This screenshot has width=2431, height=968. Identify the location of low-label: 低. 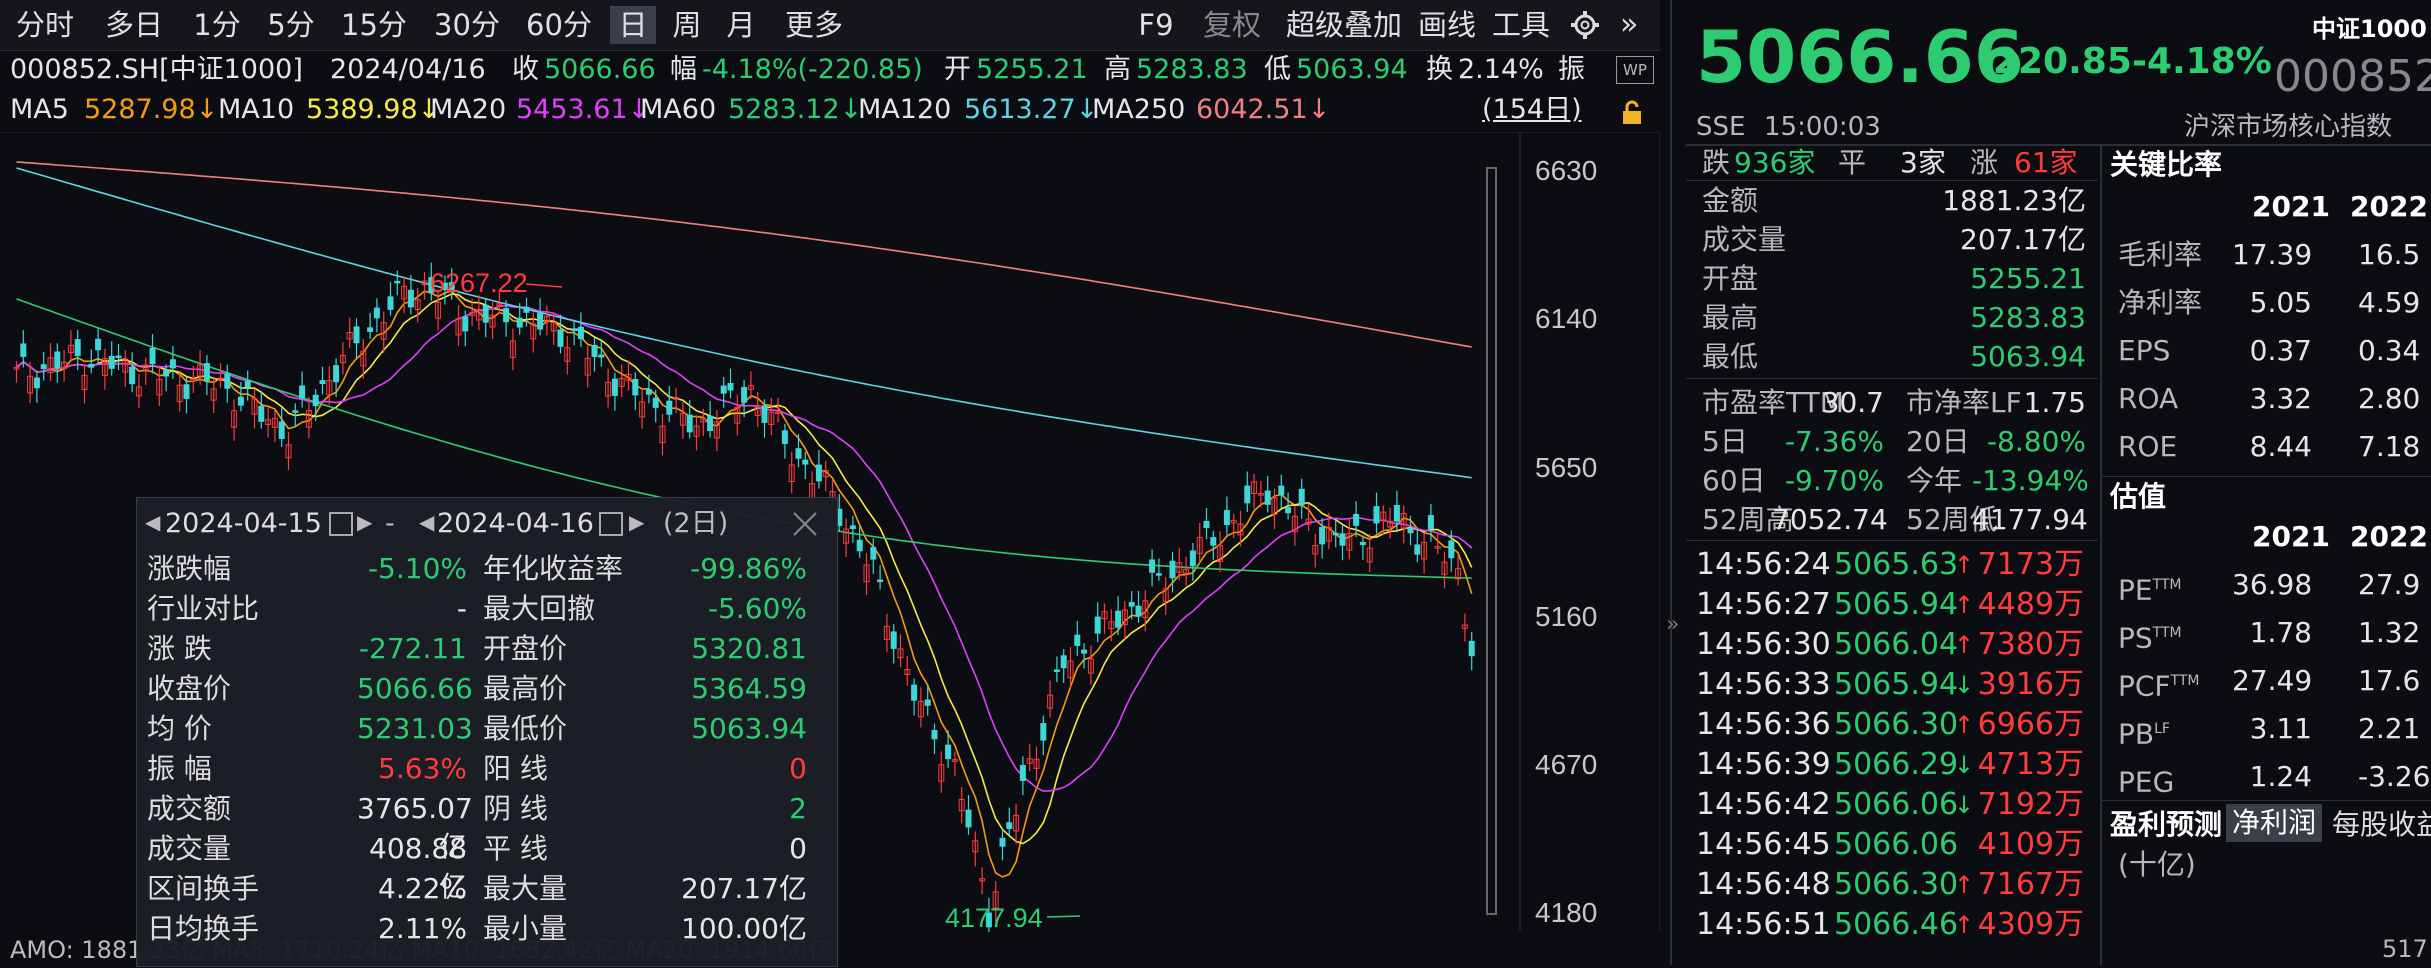
(1277, 69).